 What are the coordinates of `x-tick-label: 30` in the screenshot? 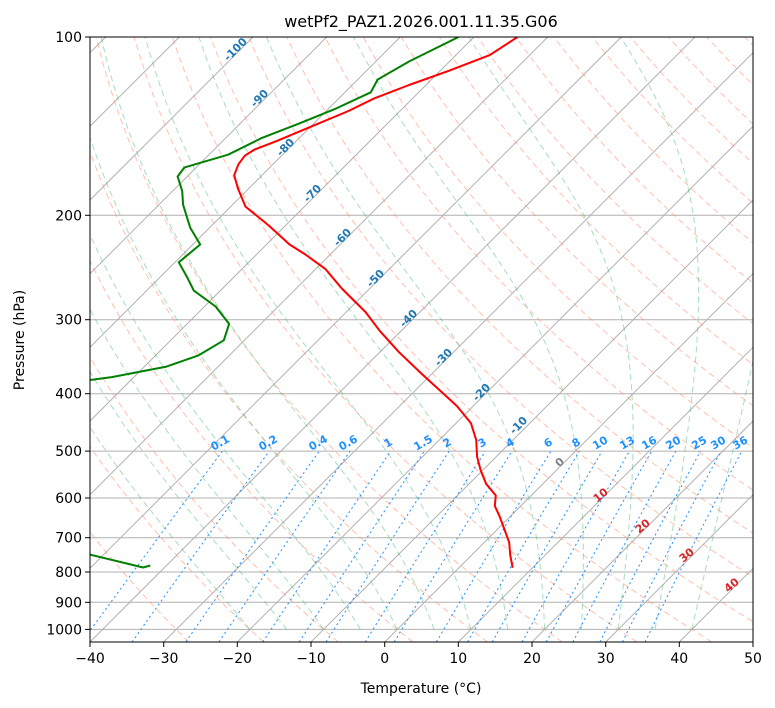 It's located at (606, 659).